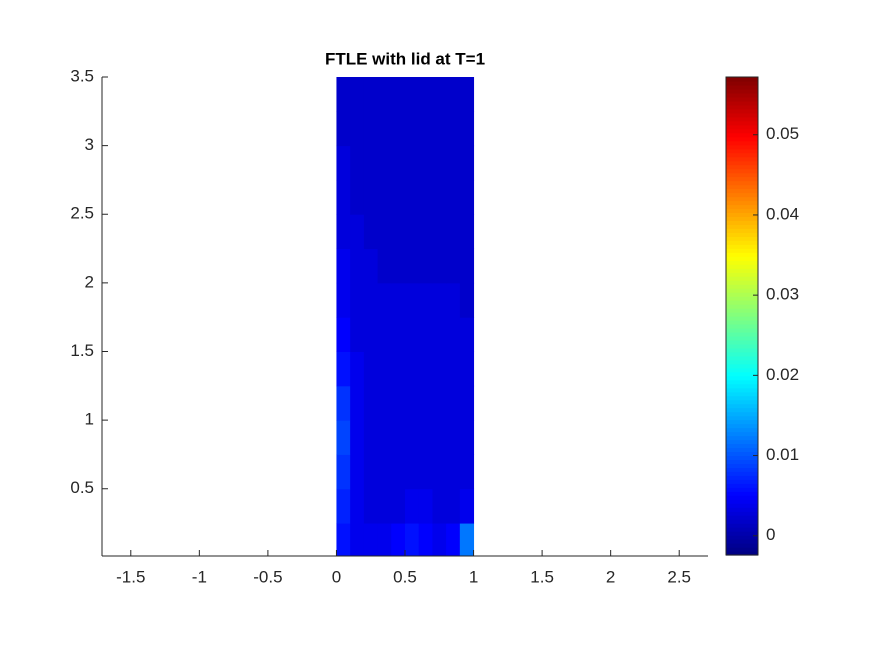 Image resolution: width=875 pixels, height=661 pixels. I want to click on colorbar-tick-label: 0, so click(770, 534).